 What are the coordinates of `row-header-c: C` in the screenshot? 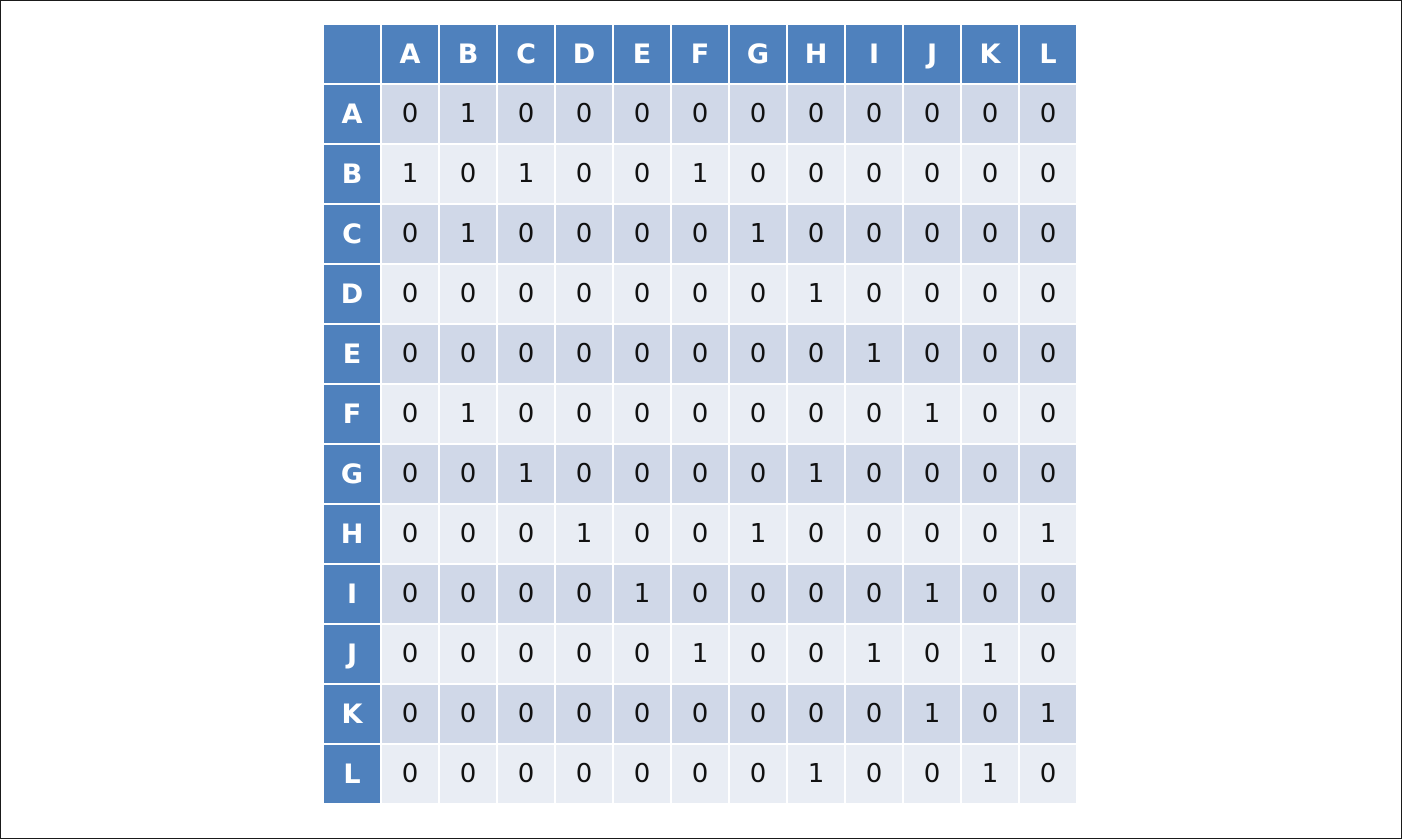 It's located at (352, 234).